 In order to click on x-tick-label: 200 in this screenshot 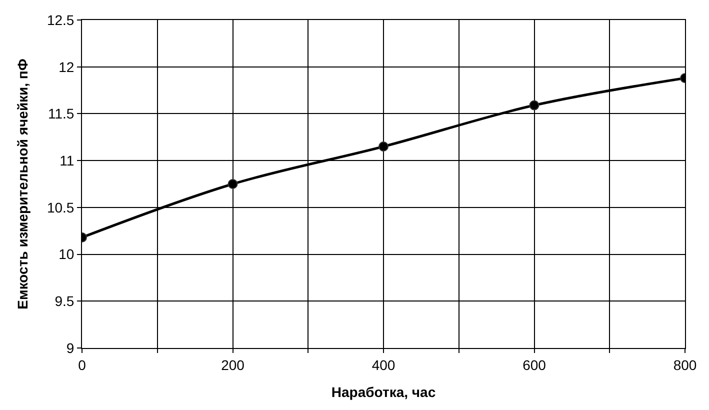, I will do `click(233, 364)`.